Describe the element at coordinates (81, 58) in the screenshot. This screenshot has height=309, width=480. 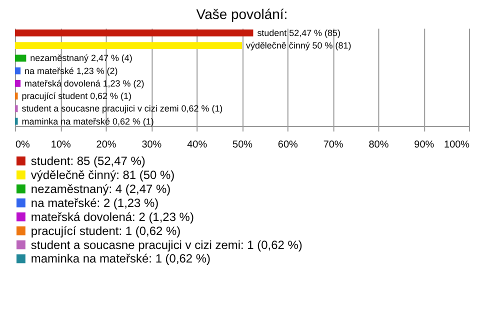
I see `data-label: nezaměstnaný 2,47 % (4)` at that location.